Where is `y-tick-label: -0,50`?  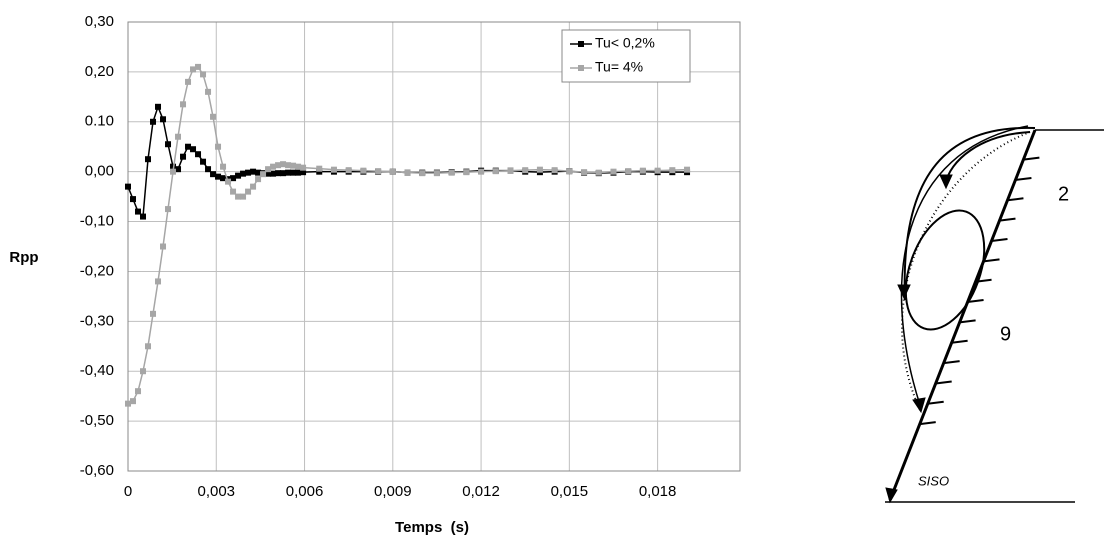 y-tick-label: -0,50 is located at coordinates (97, 420).